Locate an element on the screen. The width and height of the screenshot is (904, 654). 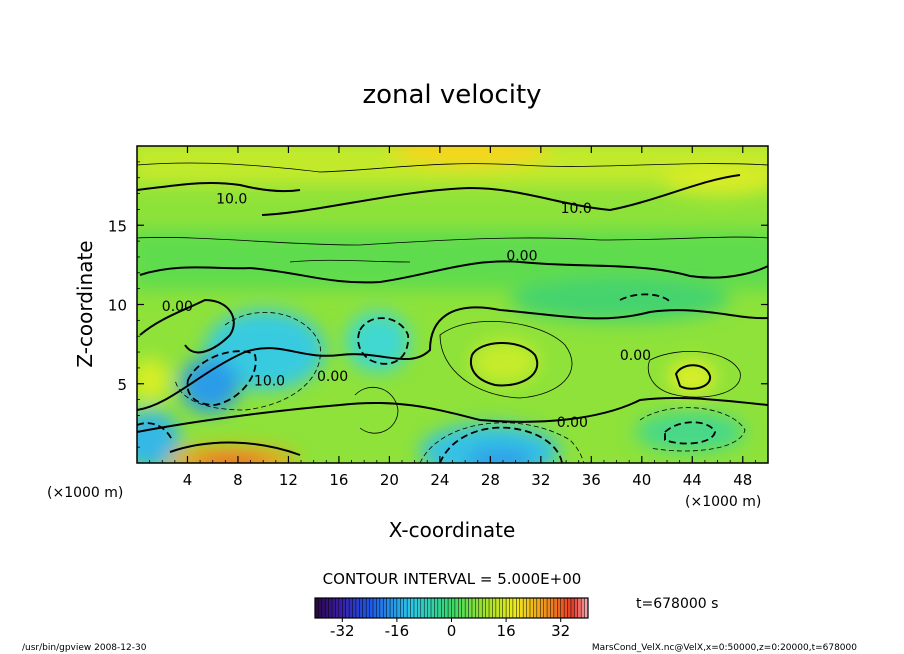
field-pocket-center is located at coordinates (505, 362).